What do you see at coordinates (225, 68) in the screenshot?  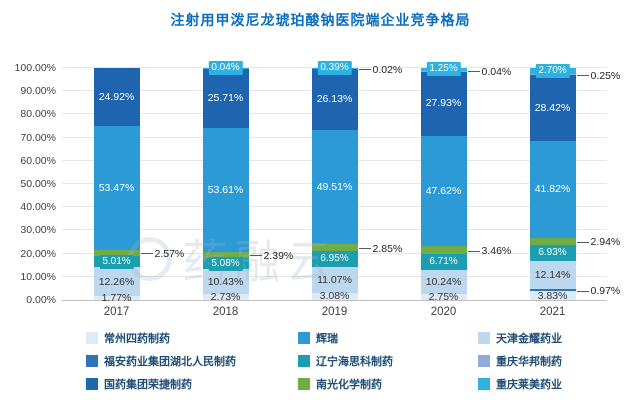 I see `data-label-boxed: 0.04%` at bounding box center [225, 68].